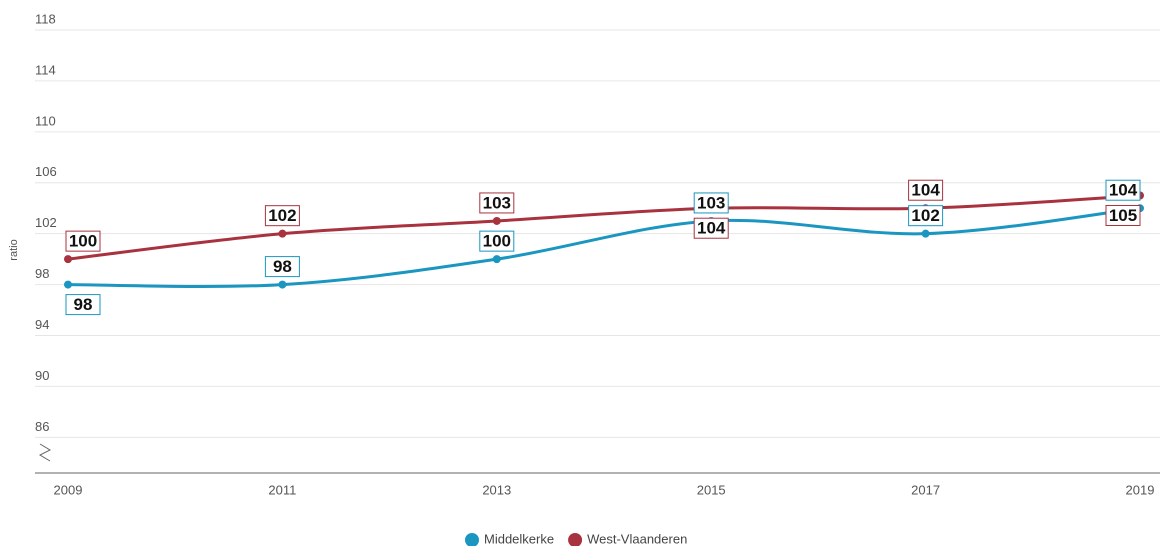 The image size is (1161, 546). I want to click on y-tick-label: 102, so click(46, 222).